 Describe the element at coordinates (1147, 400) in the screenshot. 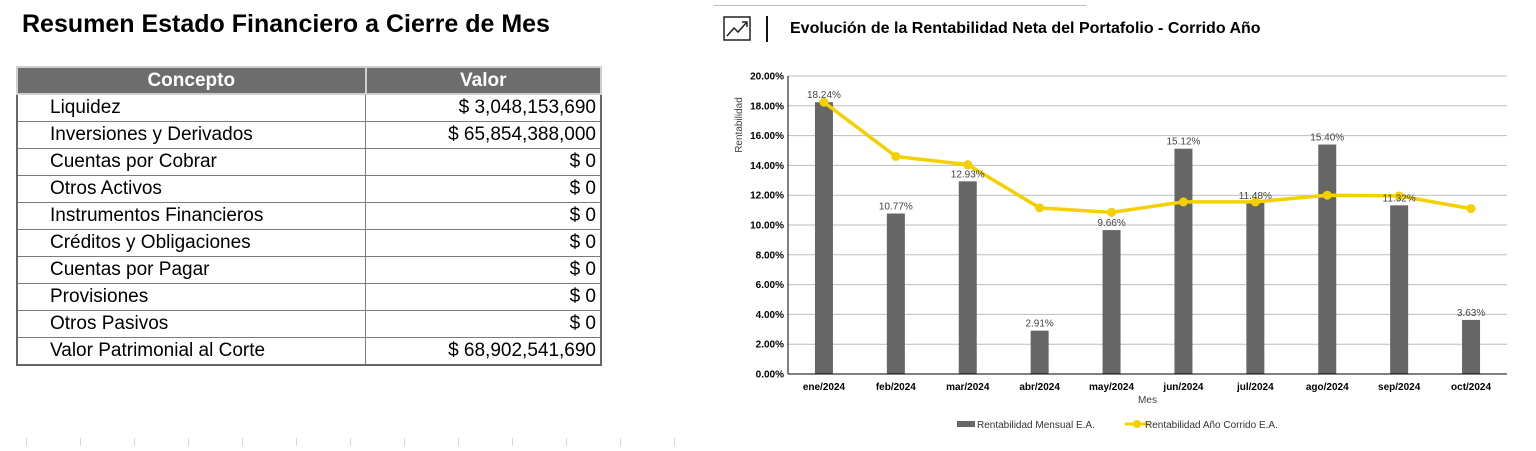

I see `x-axis-title: Mes` at that location.